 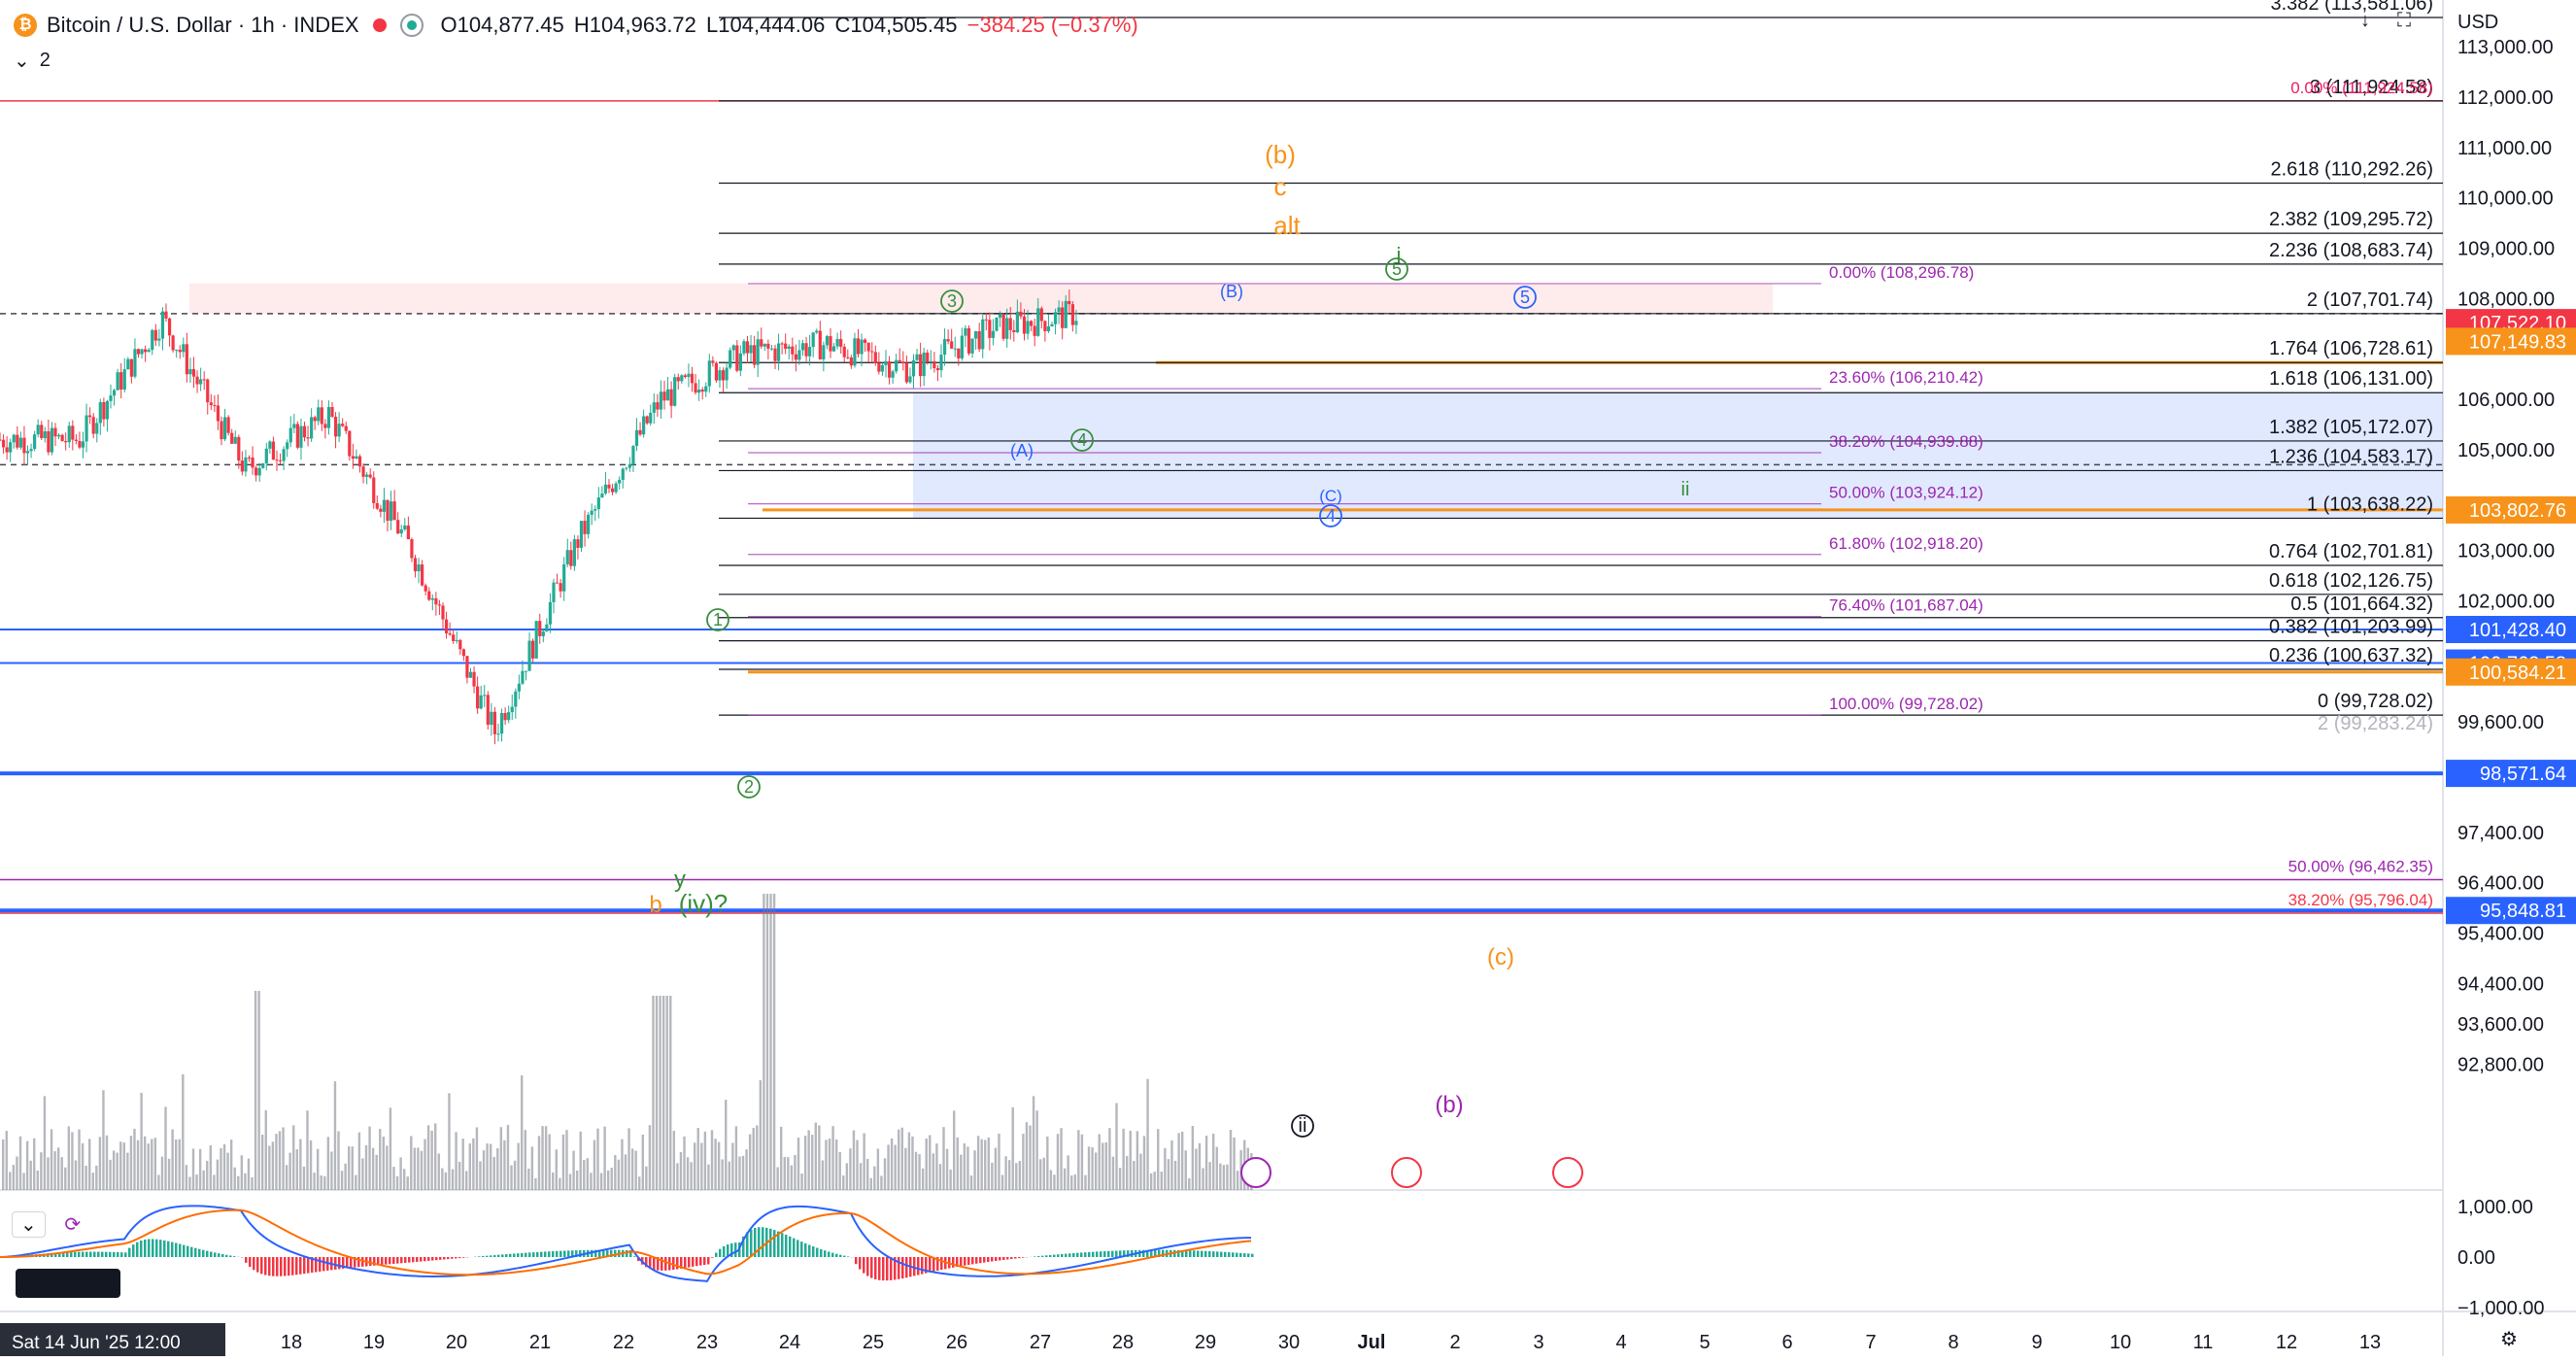 What do you see at coordinates (2476, 1258) in the screenshot?
I see `macd-tick-label: 0.00` at bounding box center [2476, 1258].